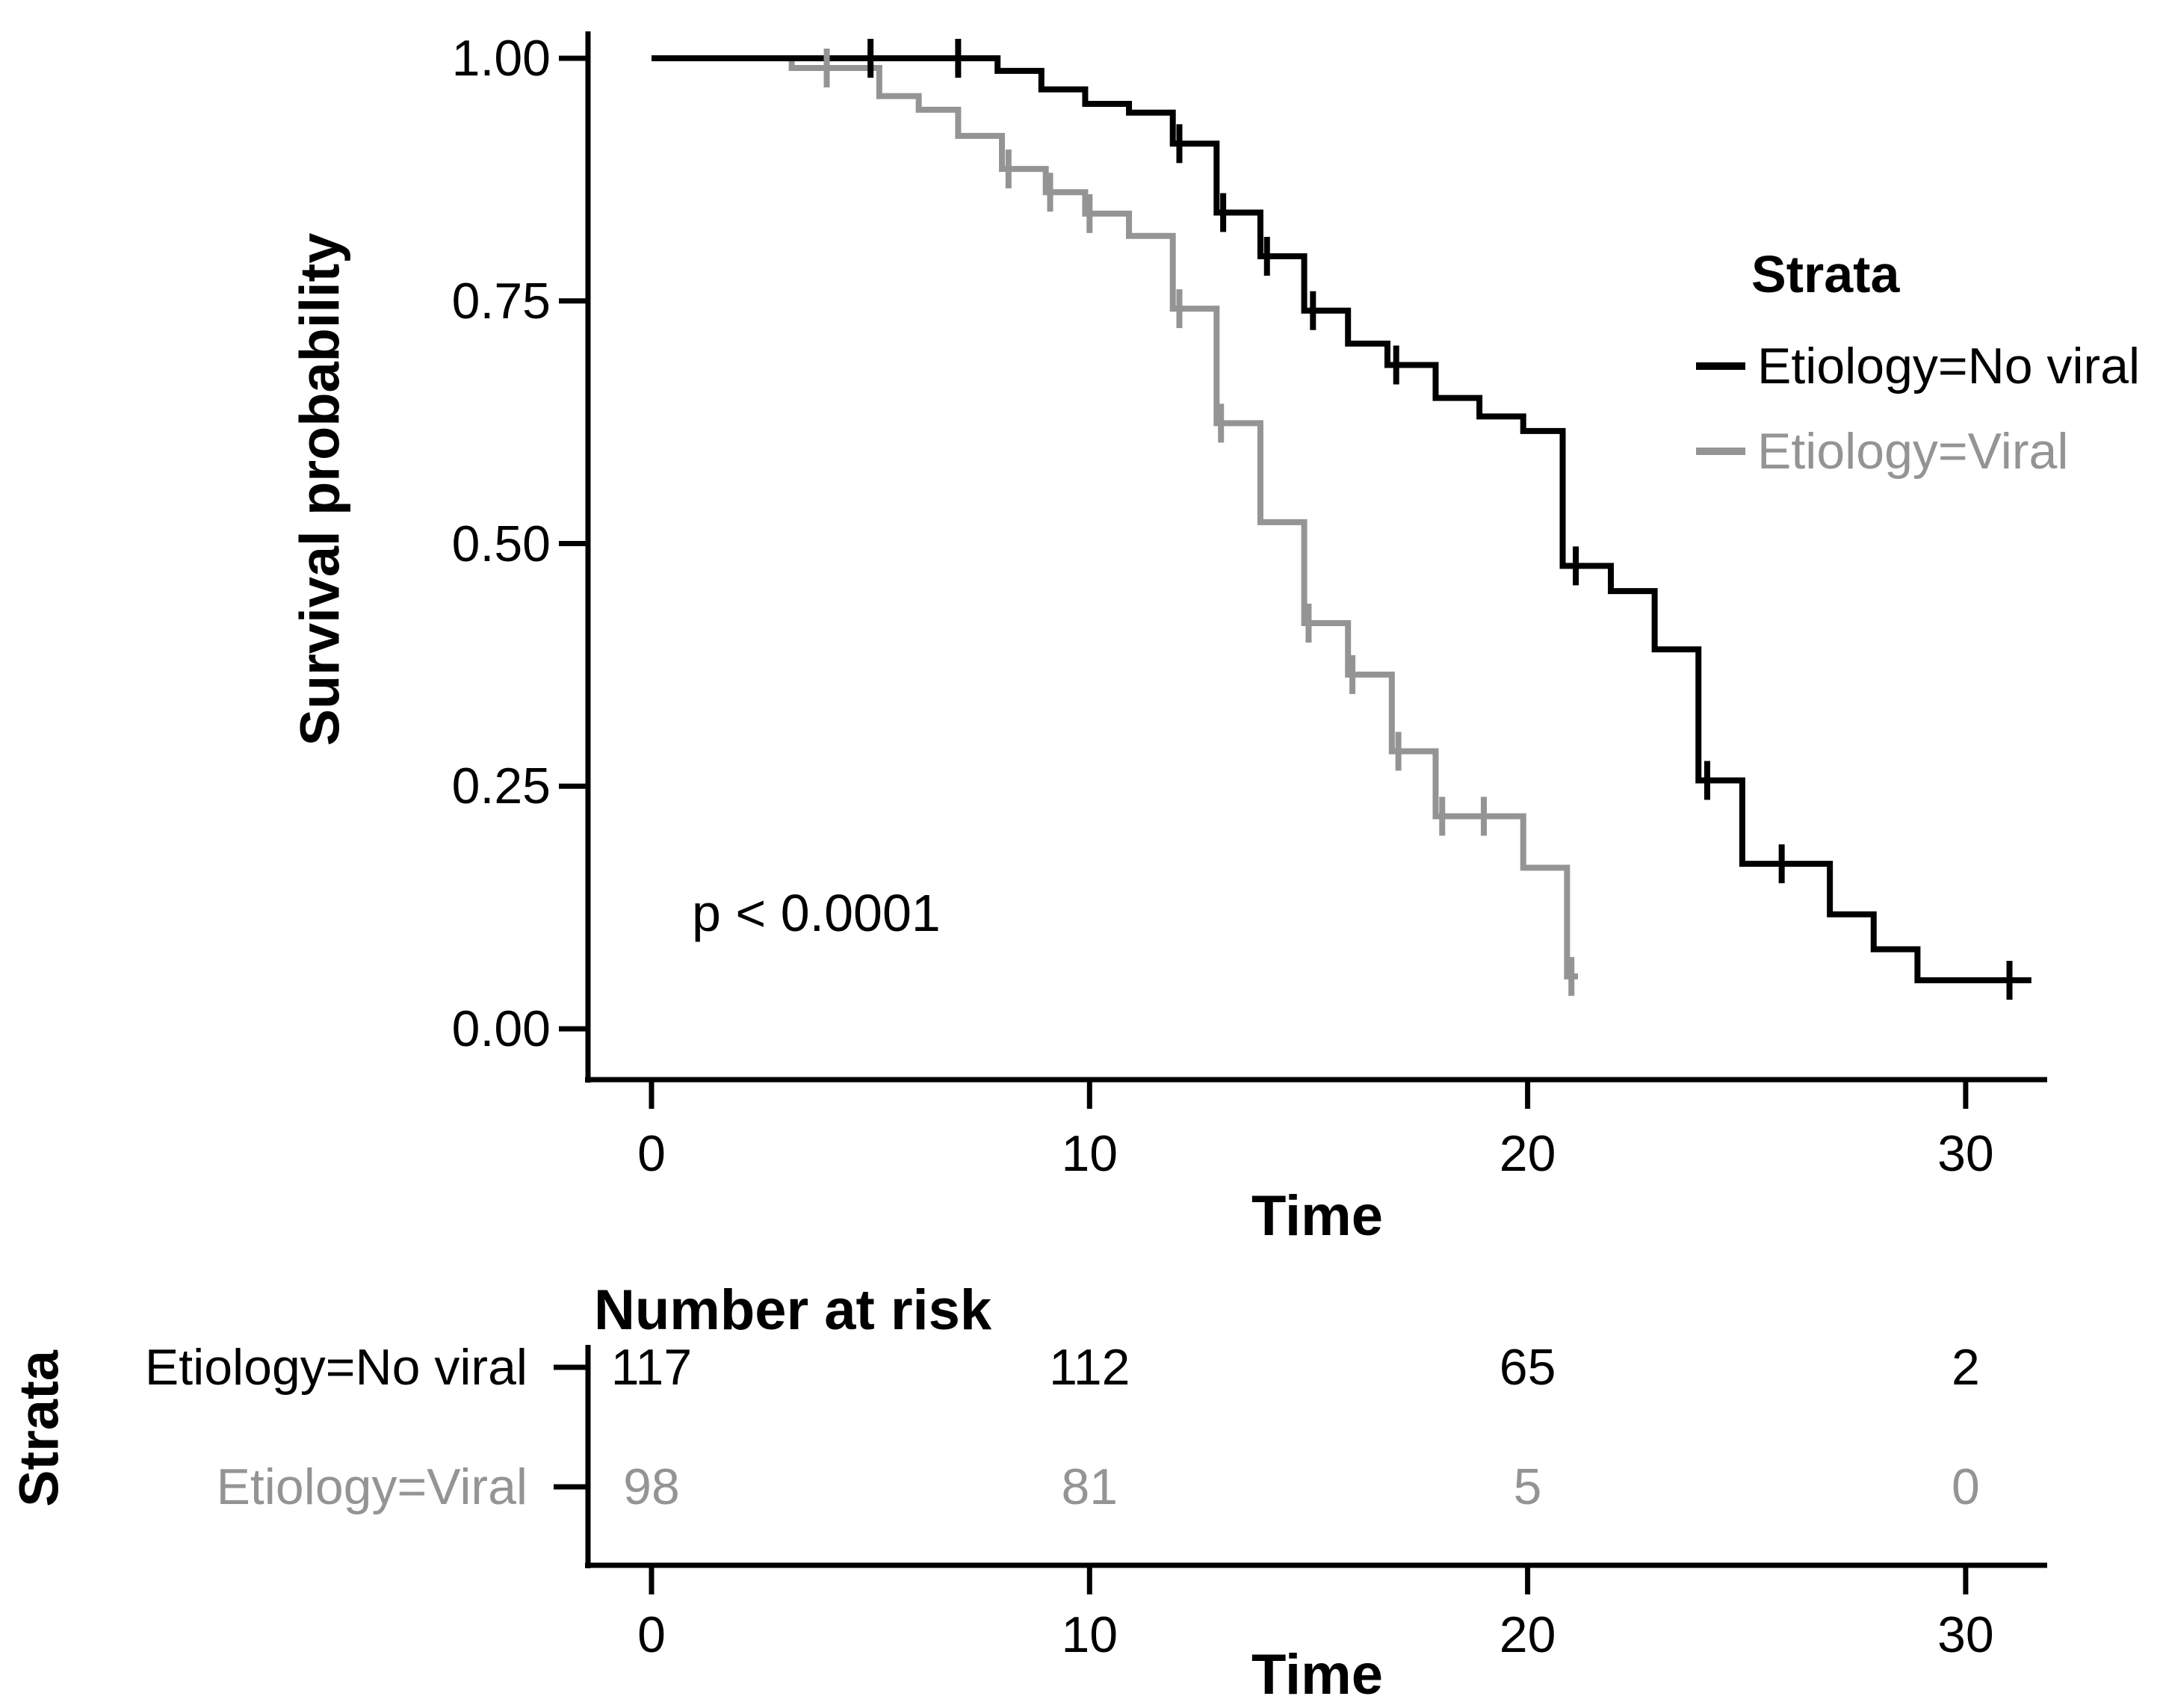 This screenshot has width=2160, height=1708. Describe the element at coordinates (1965, 1486) in the screenshot. I see `risk-count: 0` at that location.